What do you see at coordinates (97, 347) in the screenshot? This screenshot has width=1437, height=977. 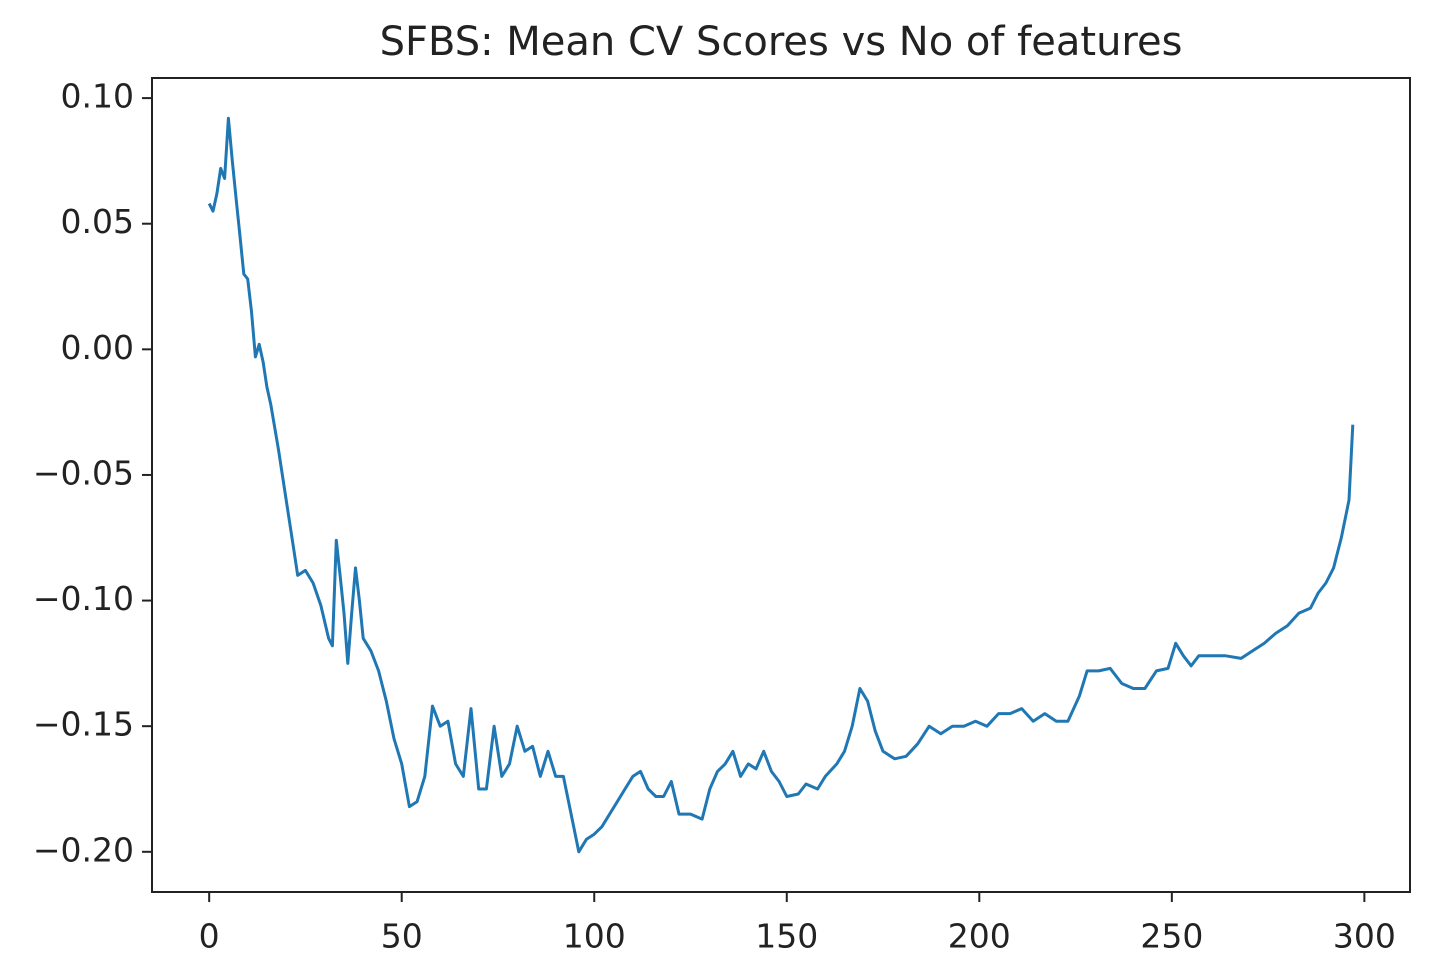 I see `y-tick-label: 0.00` at bounding box center [97, 347].